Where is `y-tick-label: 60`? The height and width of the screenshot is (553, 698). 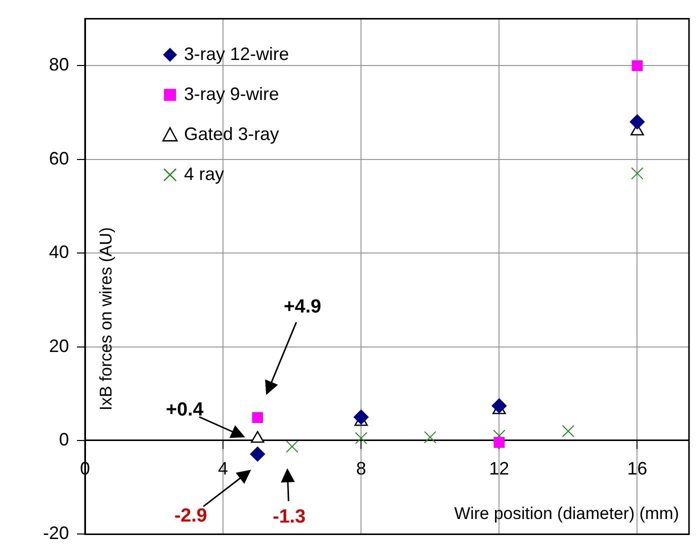
y-tick-label: 60 is located at coordinates (58, 158).